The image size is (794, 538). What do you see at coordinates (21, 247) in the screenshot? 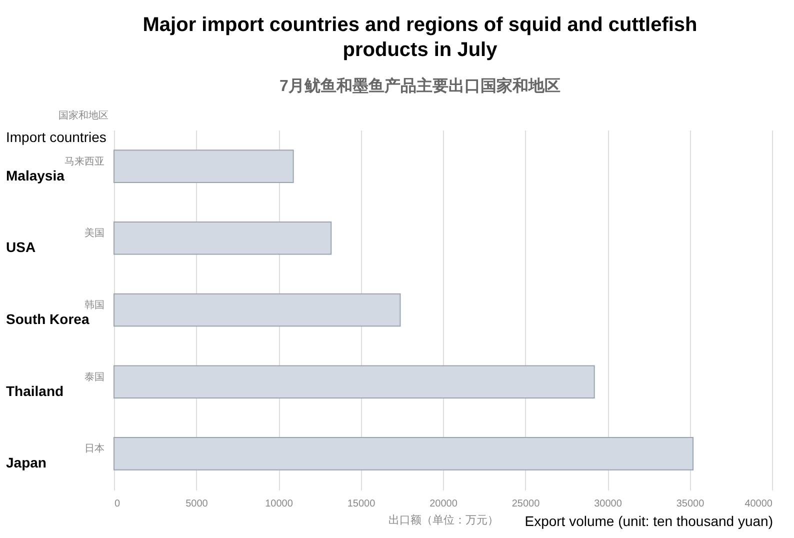
I see `text: USA` at bounding box center [21, 247].